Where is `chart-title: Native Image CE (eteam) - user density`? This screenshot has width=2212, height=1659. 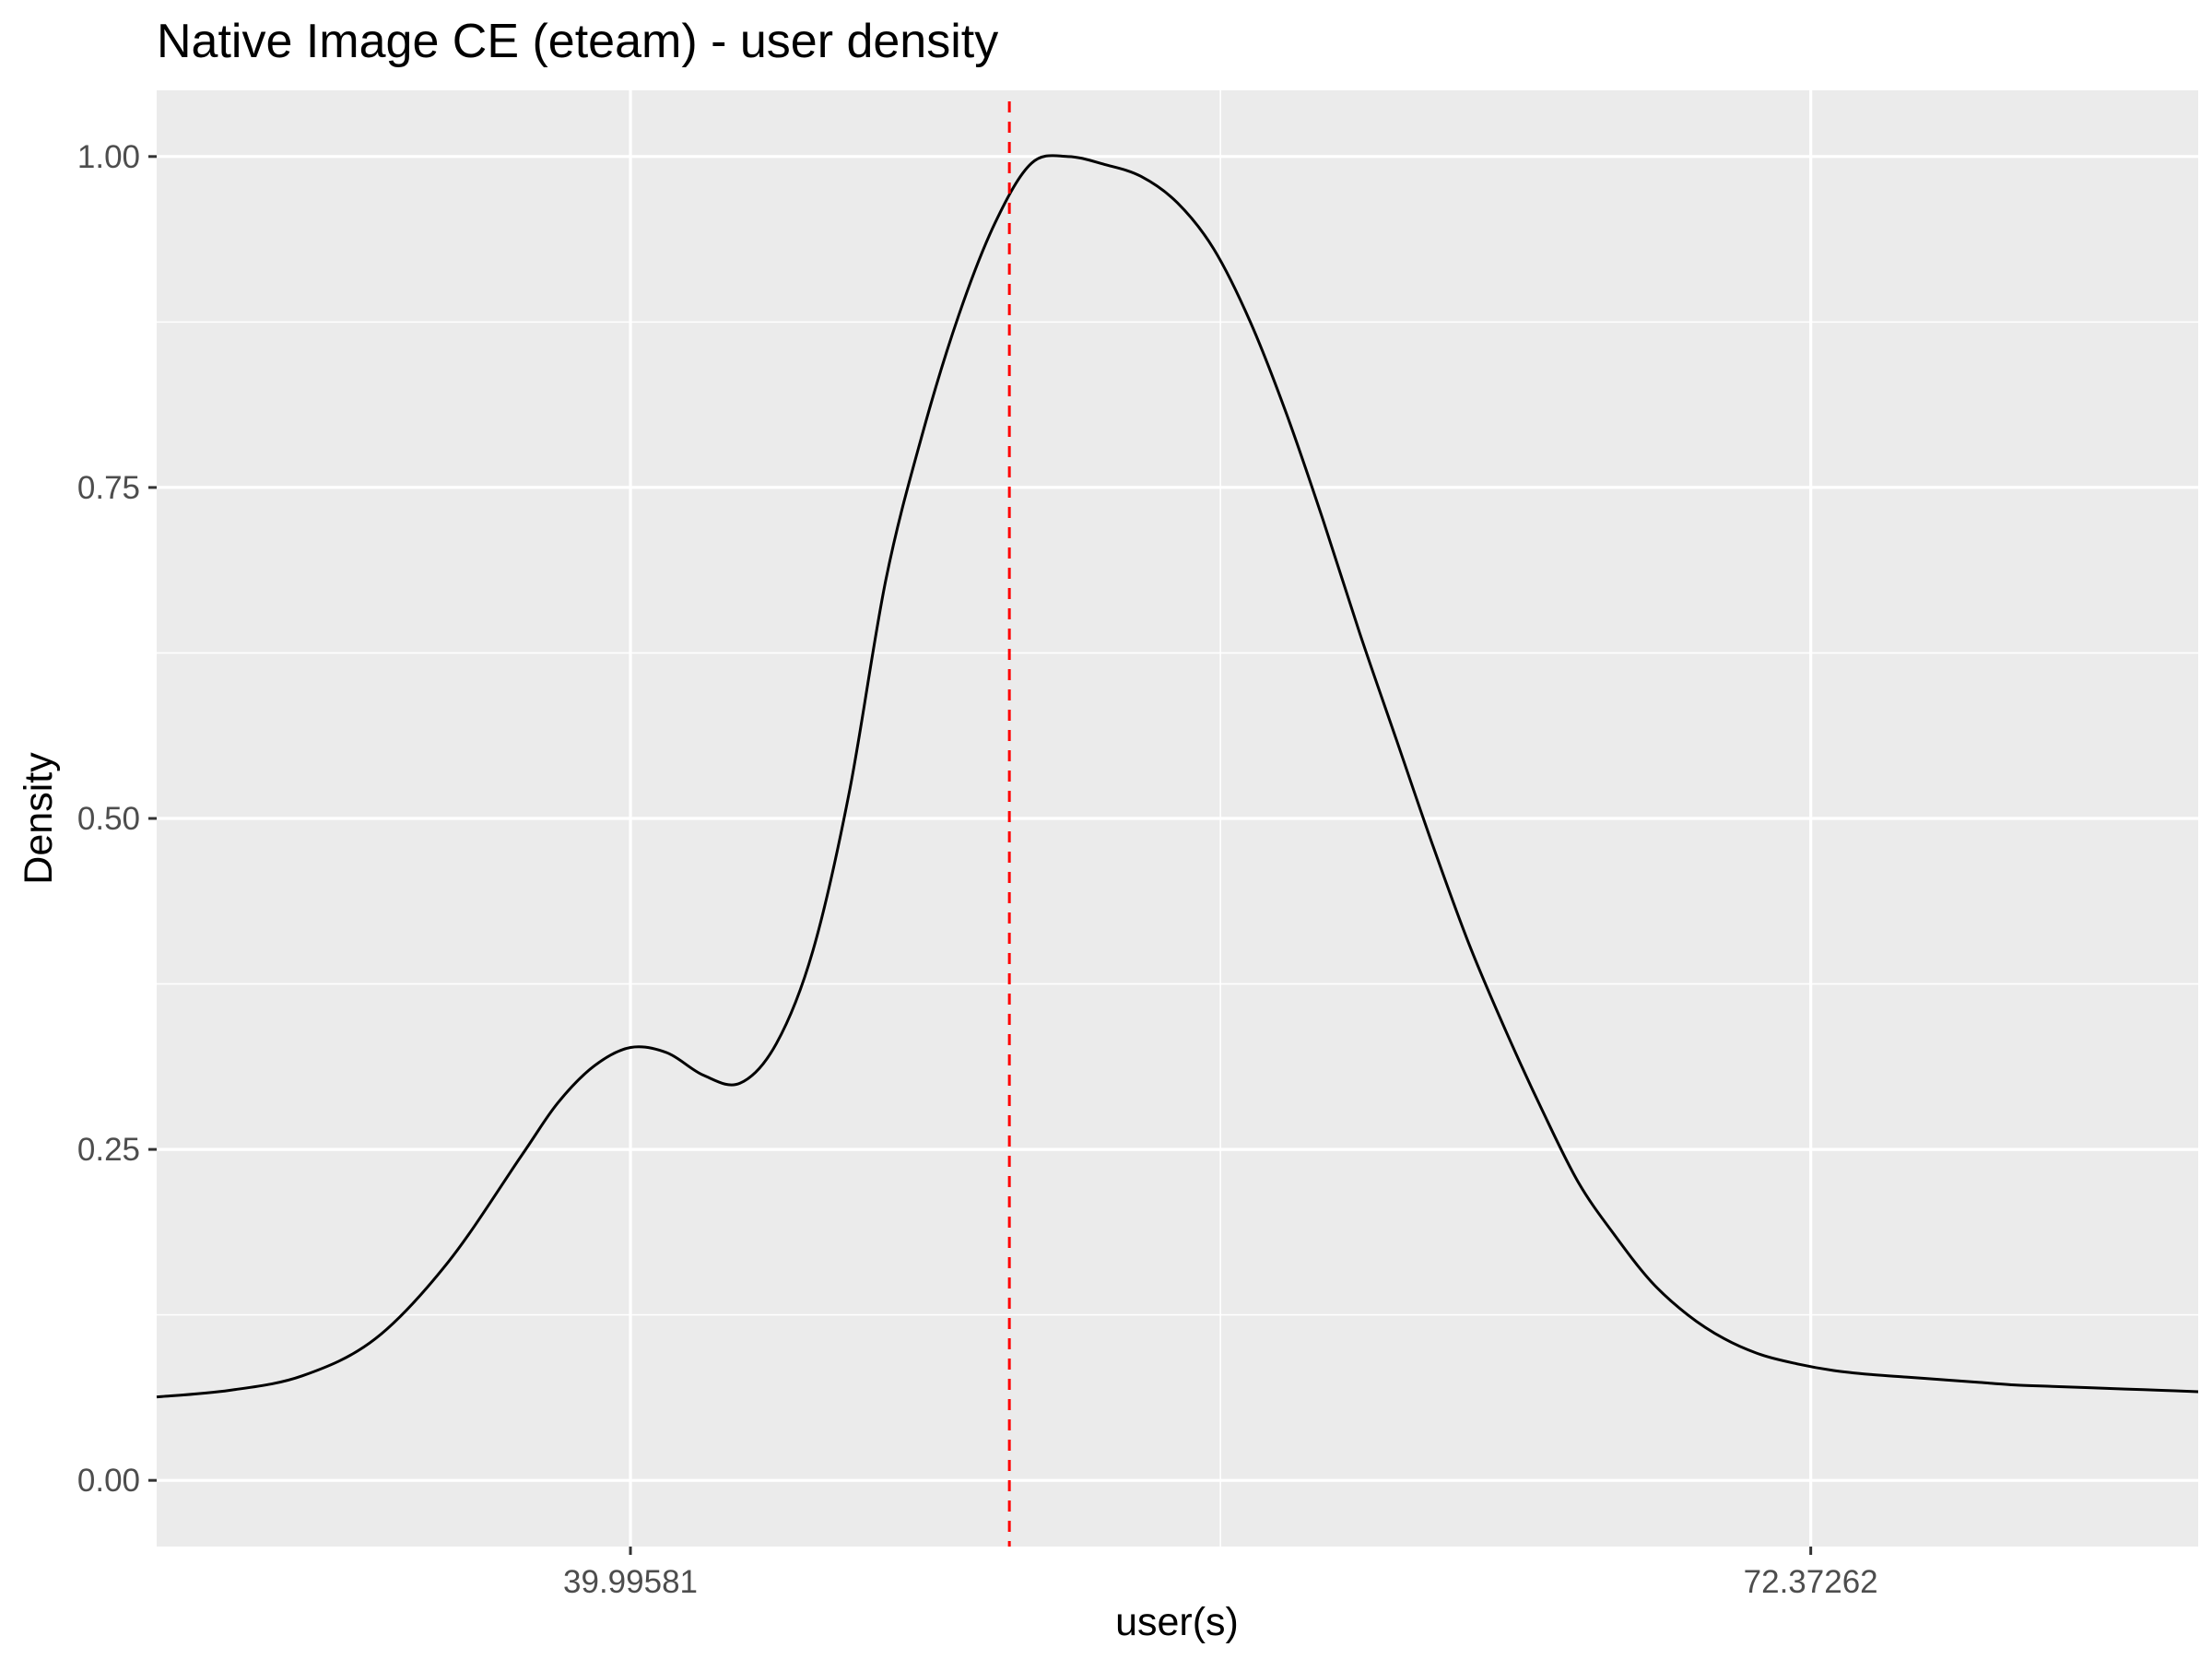
chart-title: Native Image CE (eteam) - user density is located at coordinates (577, 41).